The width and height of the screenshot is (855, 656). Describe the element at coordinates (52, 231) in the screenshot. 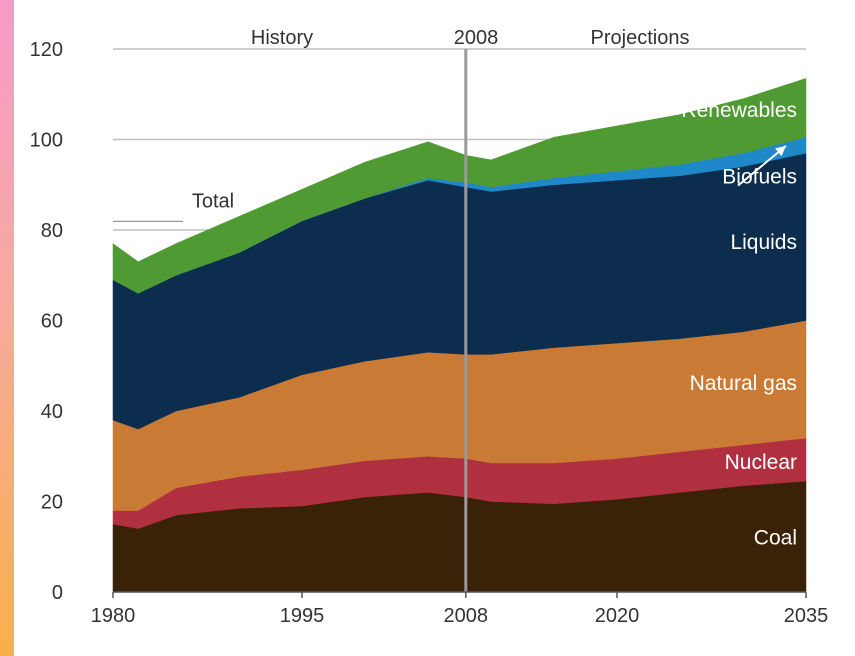

I see `y-tick-label-80: 80` at that location.